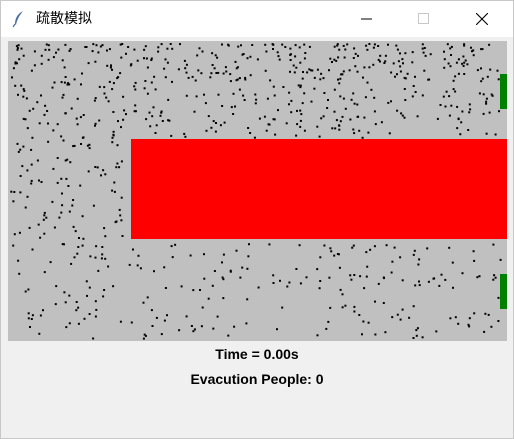  Describe the element at coordinates (482, 19) in the screenshot. I see `close-button` at that location.